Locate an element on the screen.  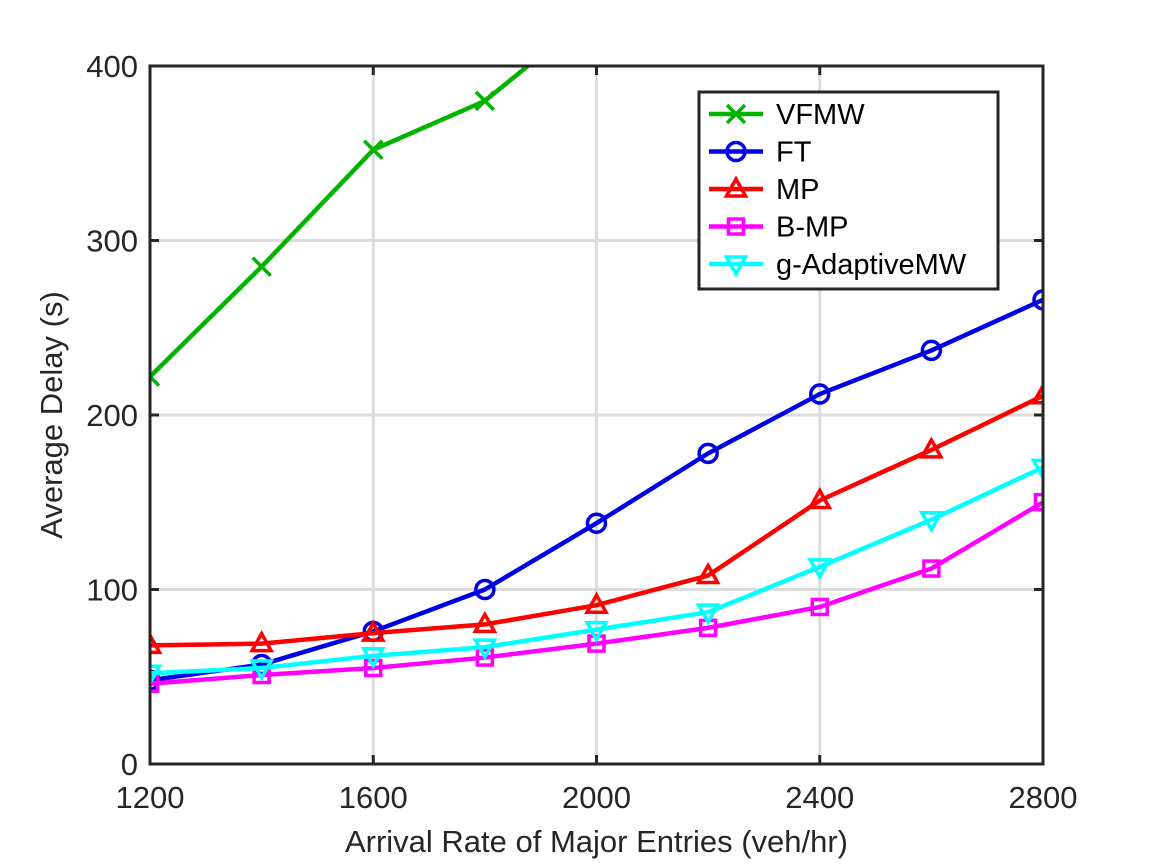
legend-entry-g-adaptivemw: g-AdaptiveMW is located at coordinates (838, 265).